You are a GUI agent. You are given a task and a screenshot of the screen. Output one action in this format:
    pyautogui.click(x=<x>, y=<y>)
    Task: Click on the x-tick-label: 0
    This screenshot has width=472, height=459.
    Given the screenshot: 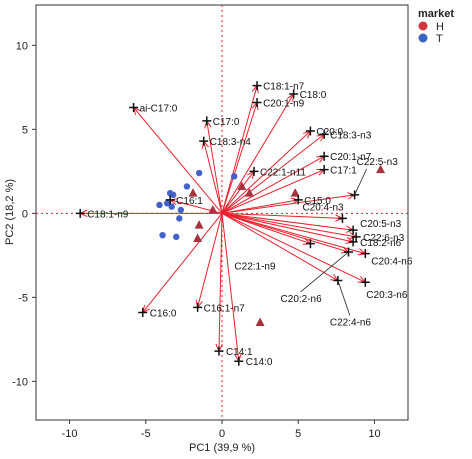 What is the action you would take?
    pyautogui.click(x=222, y=434)
    